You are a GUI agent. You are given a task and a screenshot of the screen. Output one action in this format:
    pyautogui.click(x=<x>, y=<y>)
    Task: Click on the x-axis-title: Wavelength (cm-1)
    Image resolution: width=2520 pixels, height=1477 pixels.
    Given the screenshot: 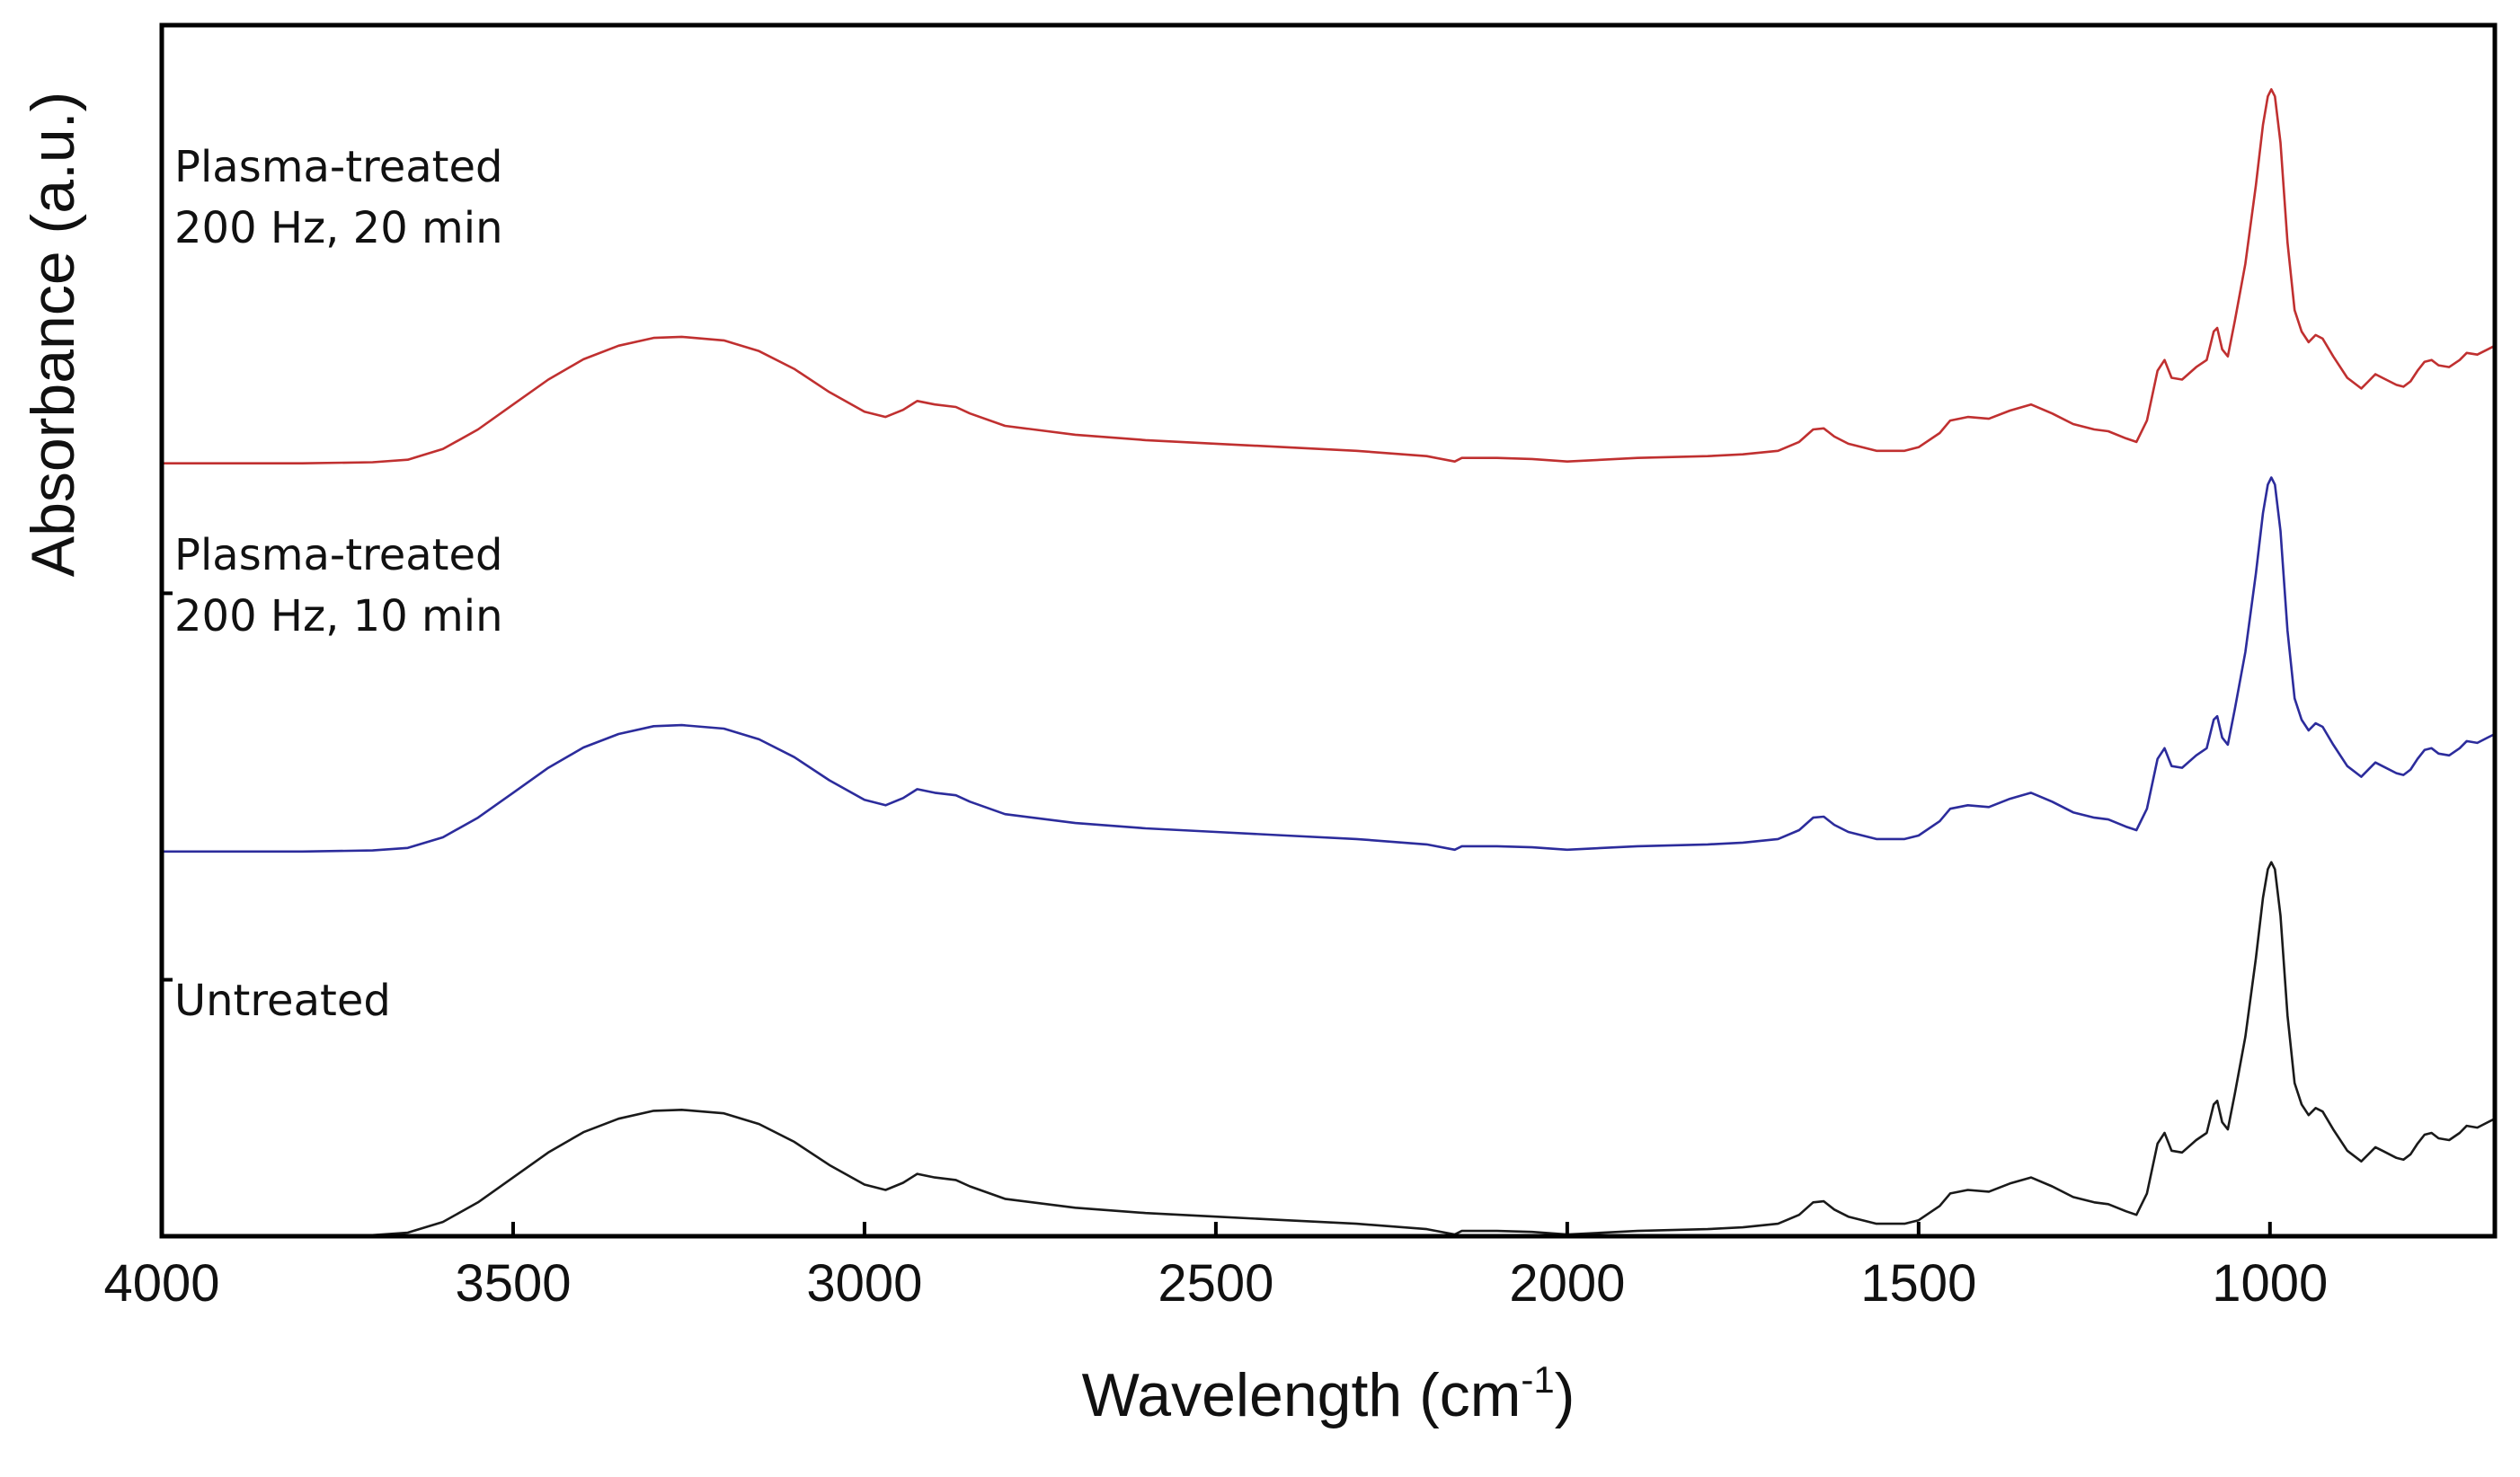 What is the action you would take?
    pyautogui.click(x=1328, y=1393)
    